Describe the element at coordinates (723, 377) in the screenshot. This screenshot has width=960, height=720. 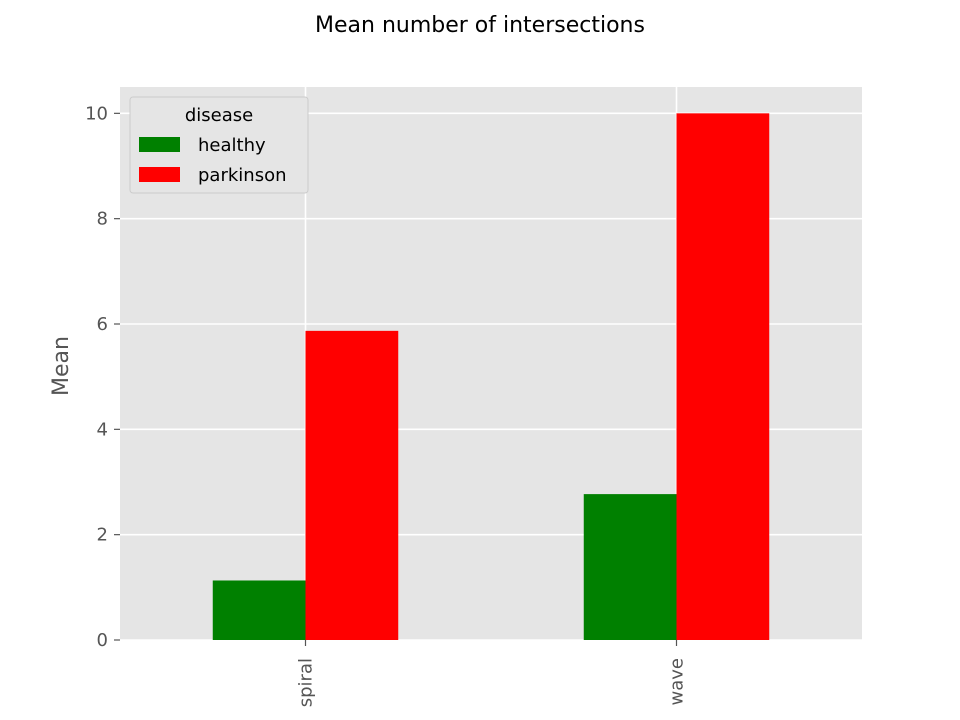
I see `bar-parkinson-wave` at that location.